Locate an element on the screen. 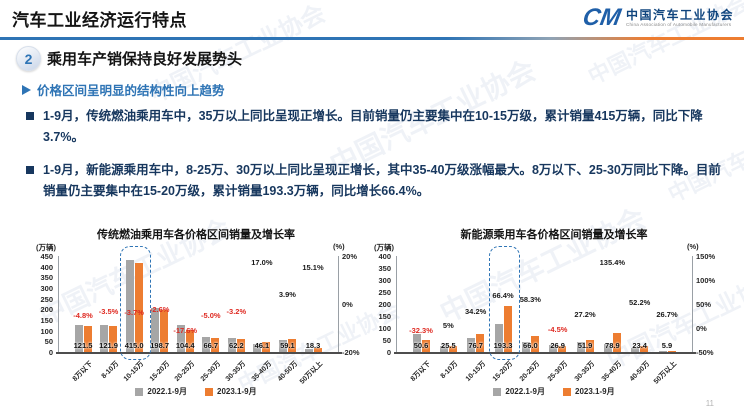 This screenshot has height=416, width=744. y2-tick: 50% is located at coordinates (704, 304).